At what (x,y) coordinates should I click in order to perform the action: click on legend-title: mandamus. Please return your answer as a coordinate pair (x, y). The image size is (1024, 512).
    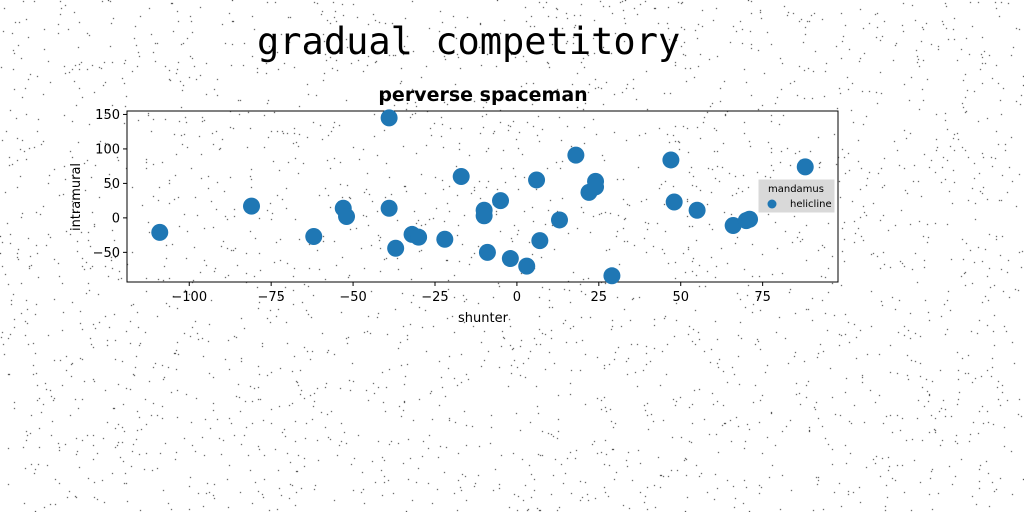
    Looking at the image, I should click on (796, 189).